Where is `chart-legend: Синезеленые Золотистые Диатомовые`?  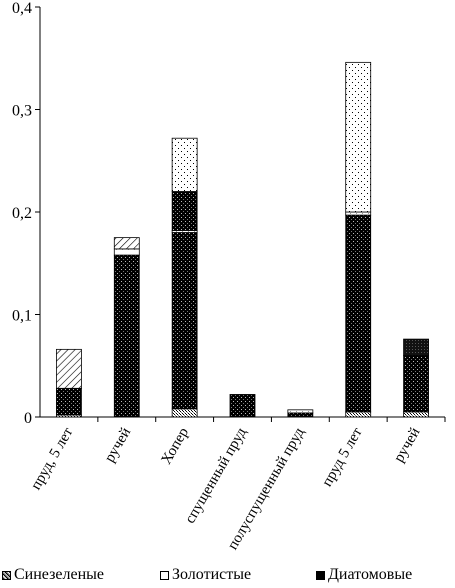 chart-legend: Синезеленые Золотистые Диатомовые is located at coordinates (227, 577).